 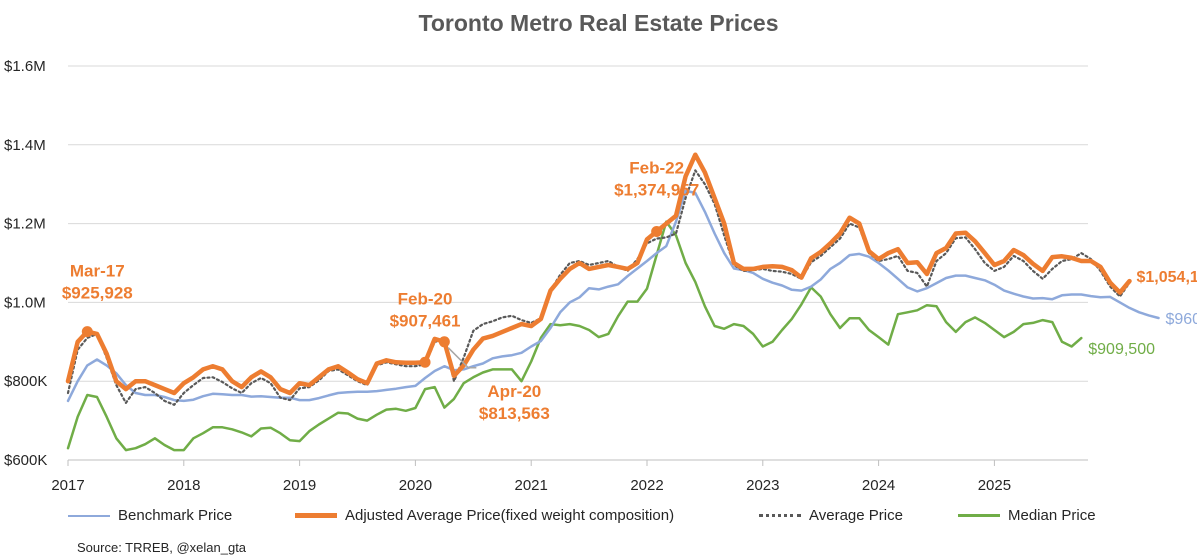 I want to click on source-note: Source: TRREB, @xelan_gta, so click(x=162, y=547).